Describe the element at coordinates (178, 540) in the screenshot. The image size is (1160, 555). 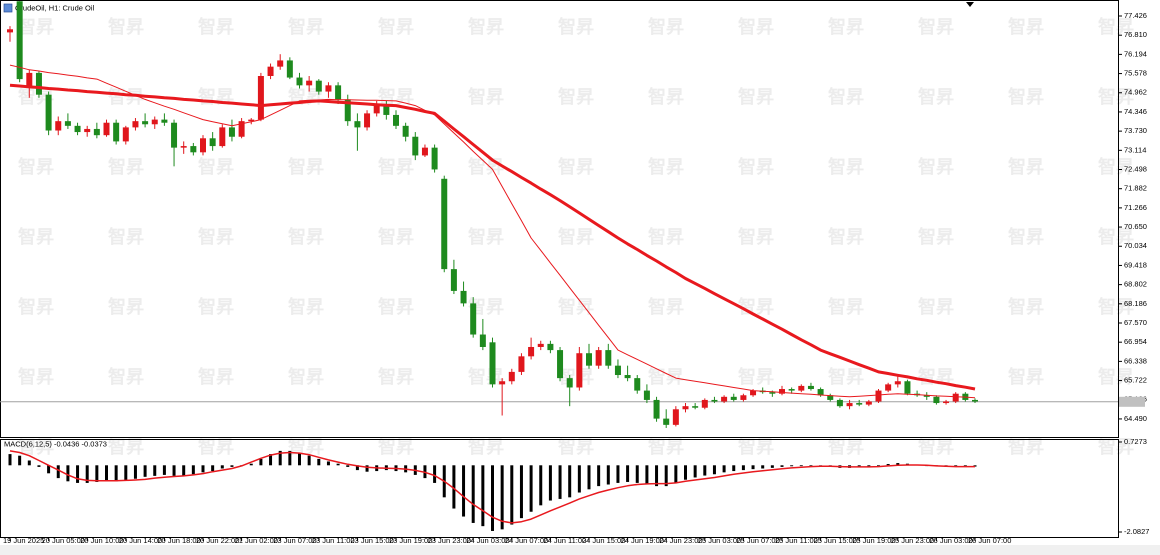
I see `x-tick-label: 20 Jun 18:00` at that location.